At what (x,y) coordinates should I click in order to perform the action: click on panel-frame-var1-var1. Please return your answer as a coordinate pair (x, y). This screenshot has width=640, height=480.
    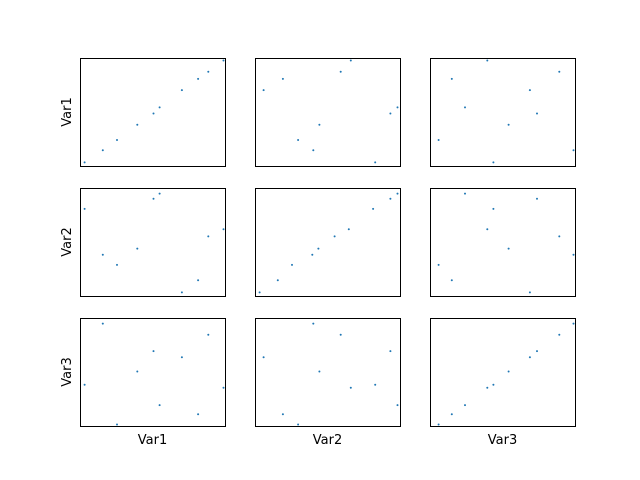
    Looking at the image, I should click on (153, 112).